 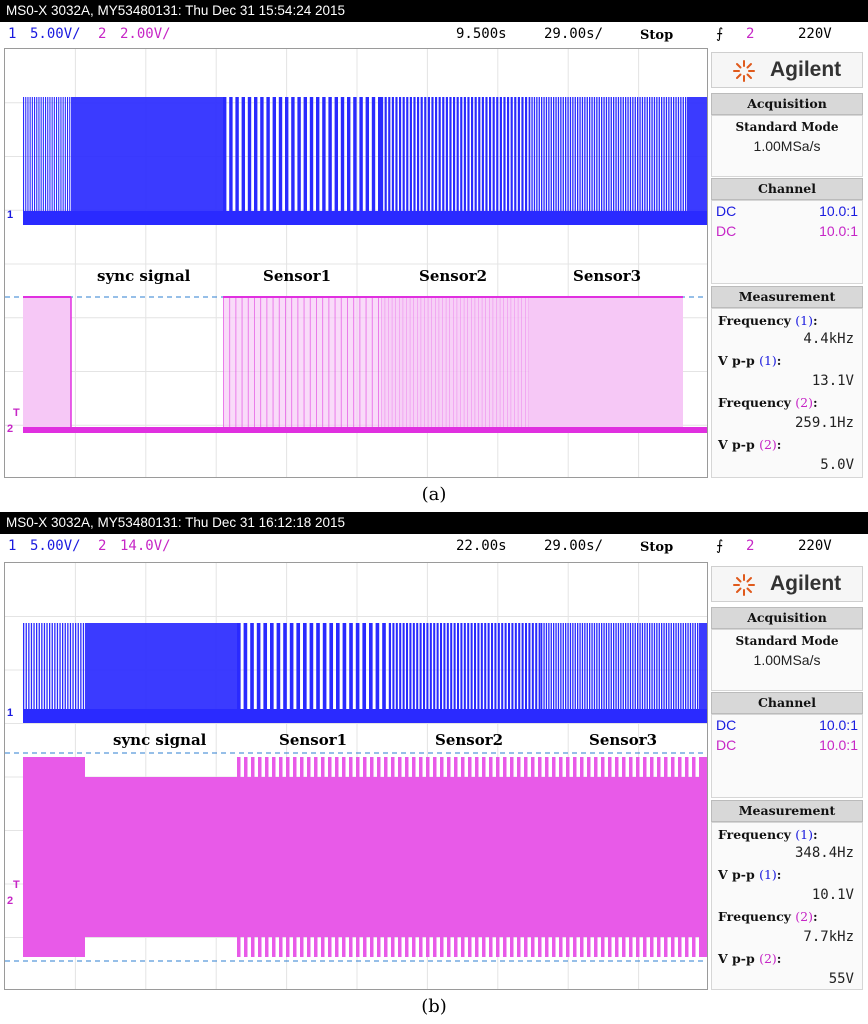 What do you see at coordinates (787, 745) in the screenshot?
I see `channel-row-2: DC 10.0:1` at bounding box center [787, 745].